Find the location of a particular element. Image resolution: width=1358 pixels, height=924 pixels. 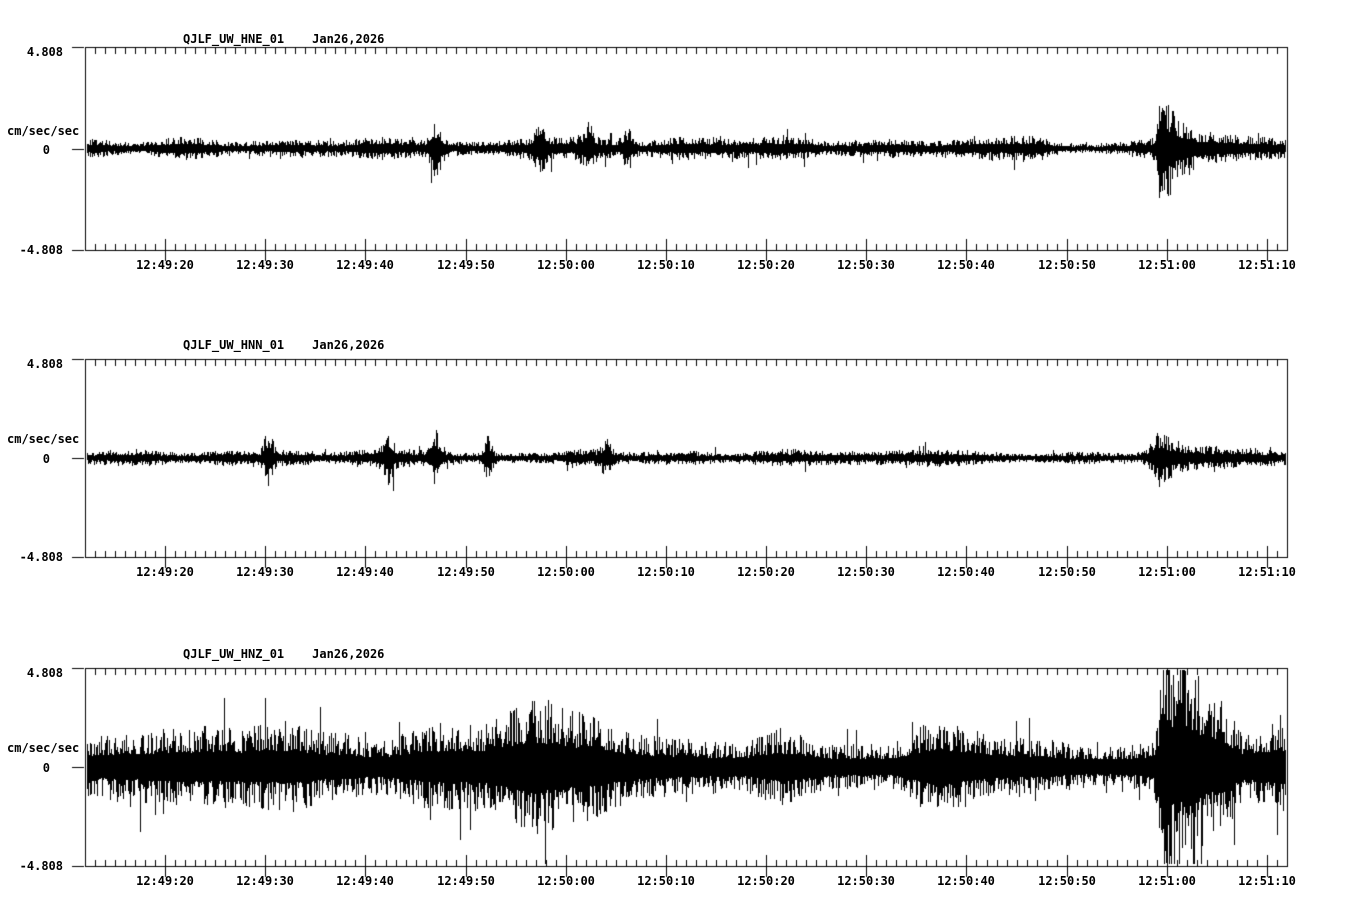

y-axis-units-hnn: cm/sec/sec is located at coordinates (43, 439).